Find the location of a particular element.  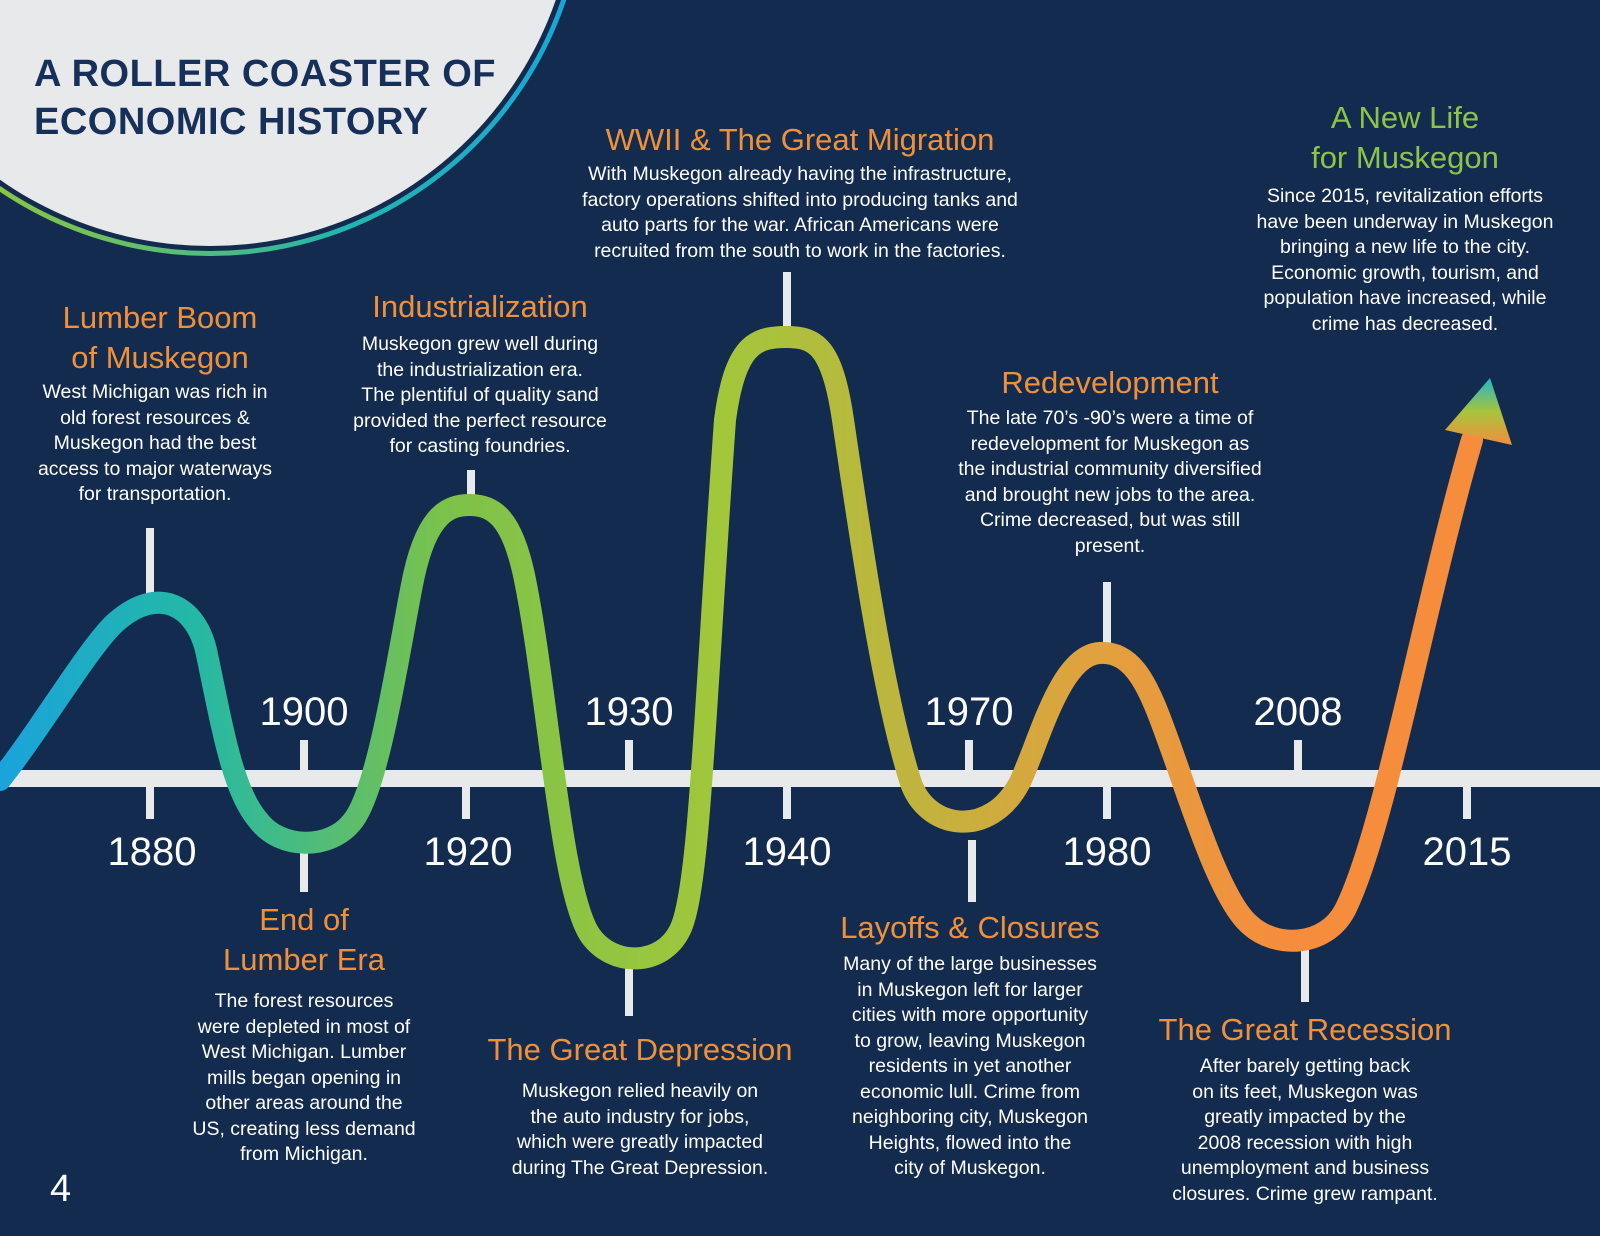

body-line: 2008 recession with high is located at coordinates (1305, 1142).